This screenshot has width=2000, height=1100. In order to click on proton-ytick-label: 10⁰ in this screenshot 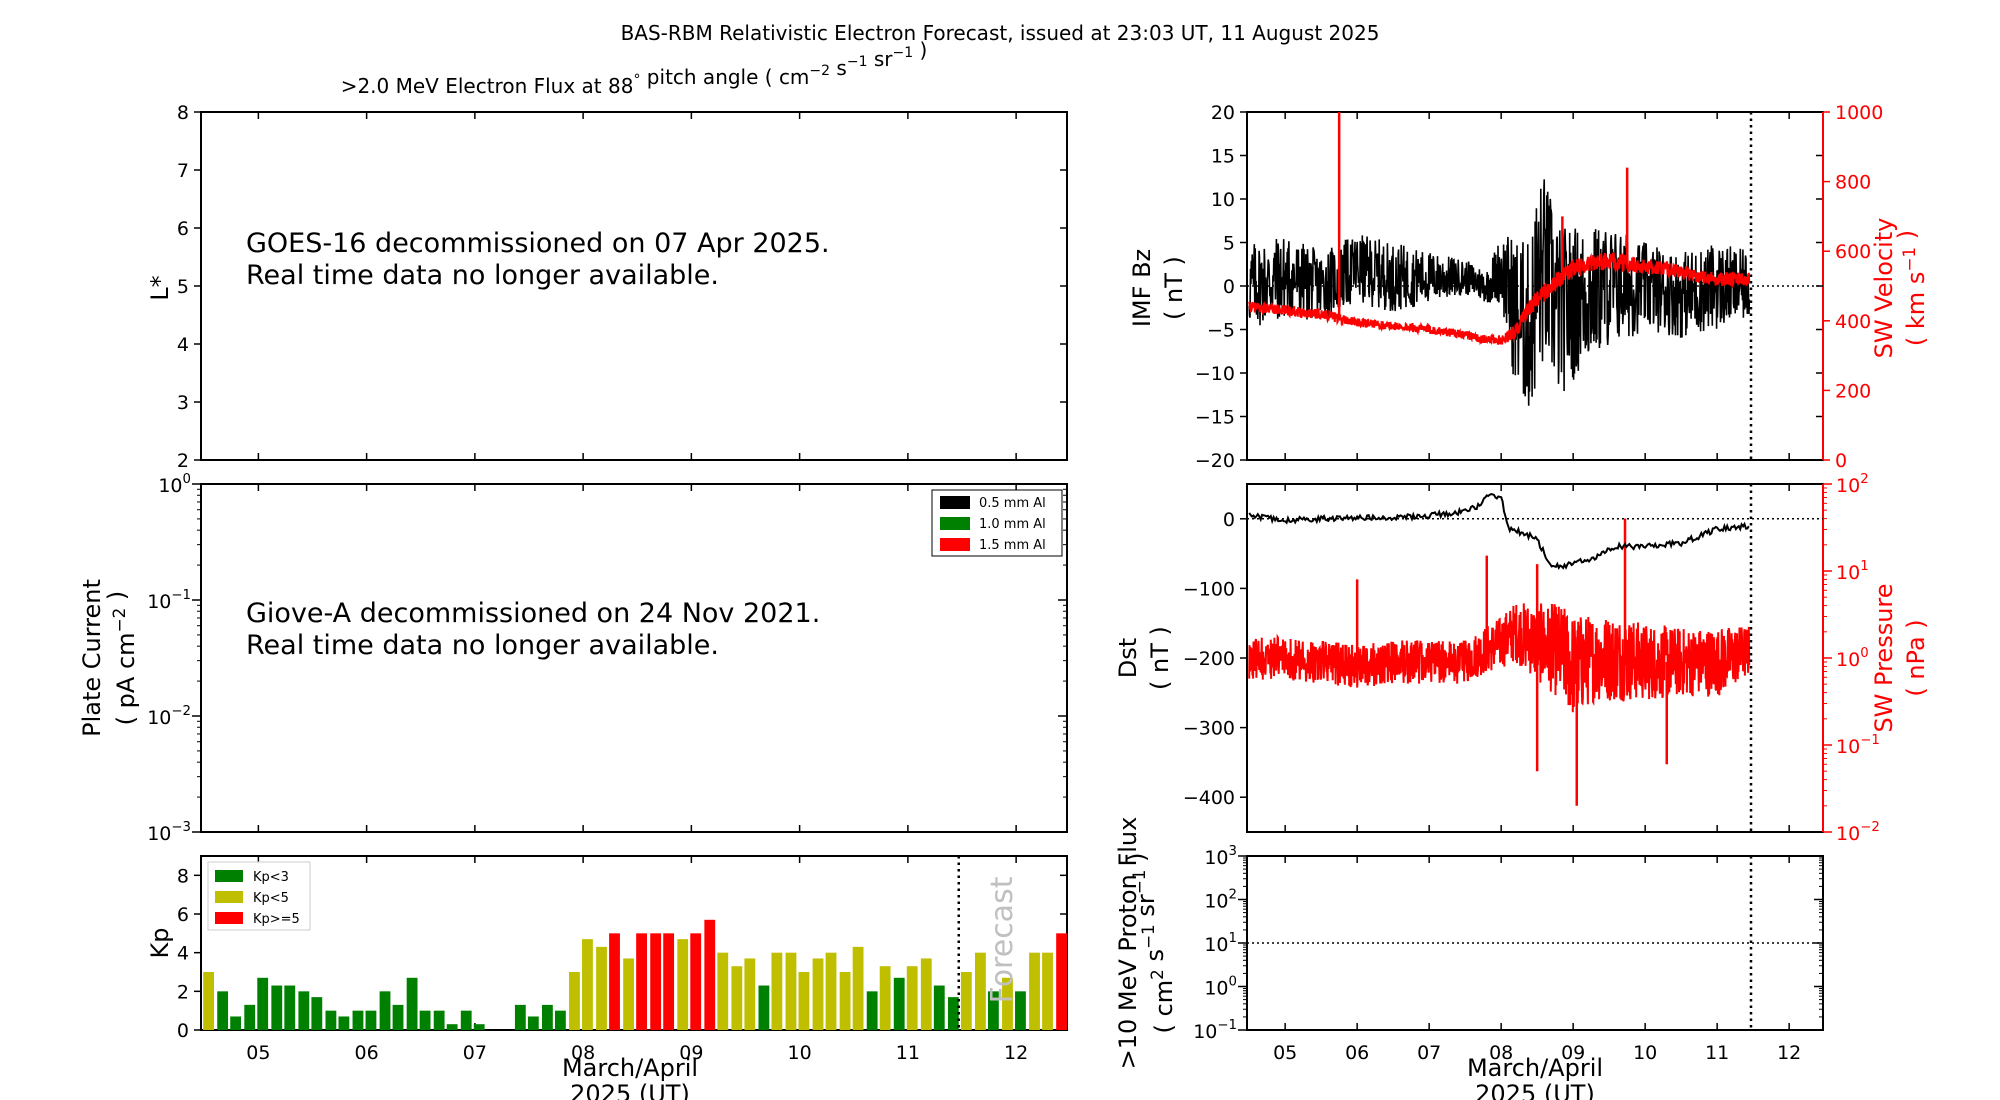, I will do `click(1220, 987)`.